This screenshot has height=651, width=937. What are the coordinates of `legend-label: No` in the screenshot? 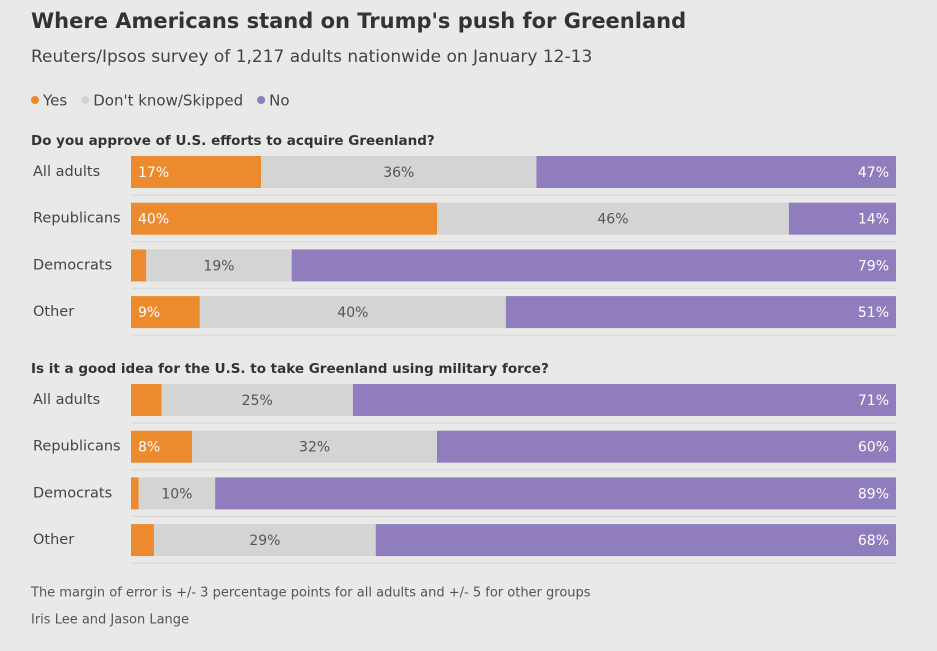 It's located at (279, 101).